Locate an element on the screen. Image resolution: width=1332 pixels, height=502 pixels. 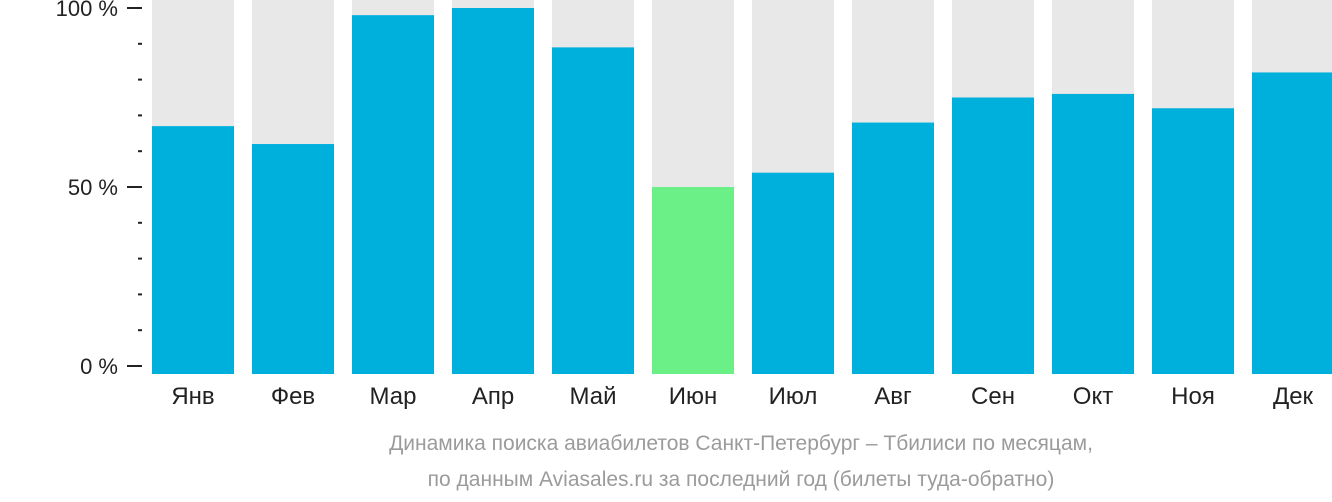
x-tick-label: Июл is located at coordinates (793, 396).